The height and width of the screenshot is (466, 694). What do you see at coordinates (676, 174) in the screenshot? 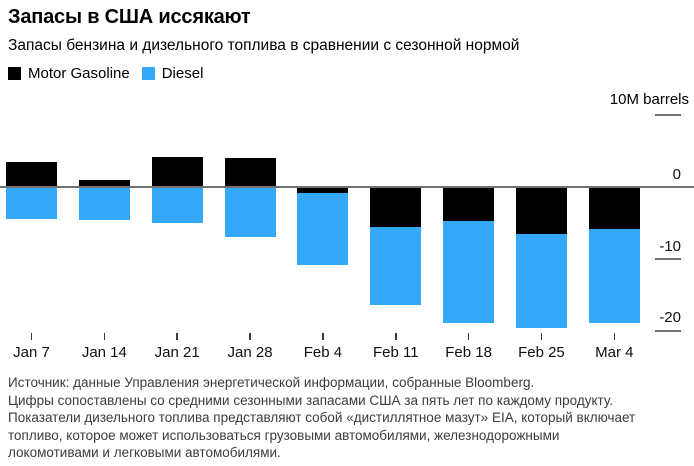
I see `y-tick-label-0: 0` at bounding box center [676, 174].